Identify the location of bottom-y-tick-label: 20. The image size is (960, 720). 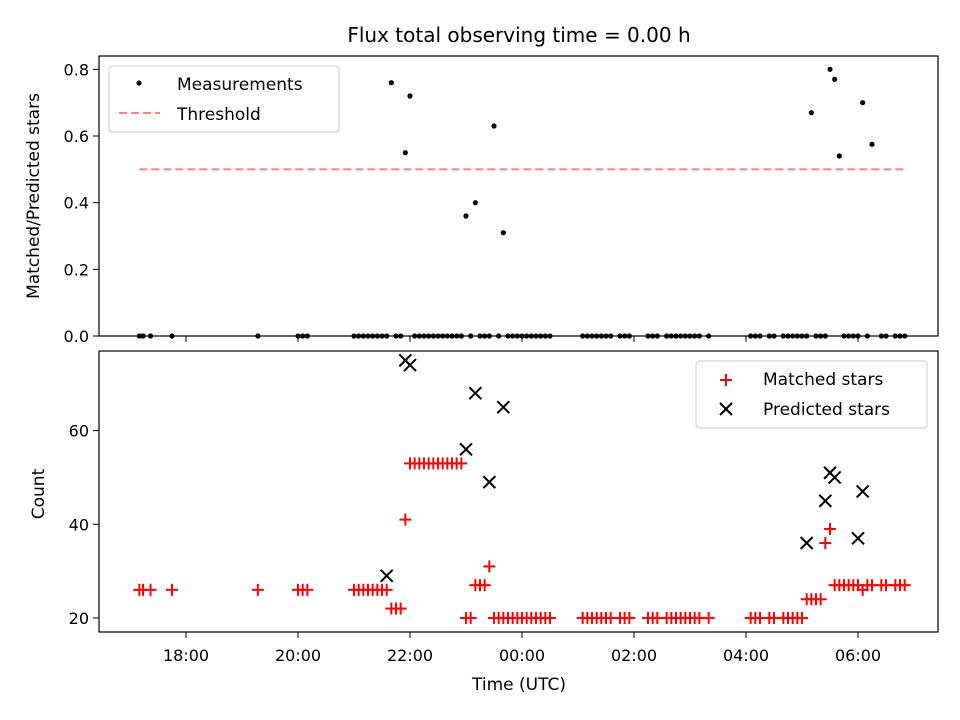
(79, 618).